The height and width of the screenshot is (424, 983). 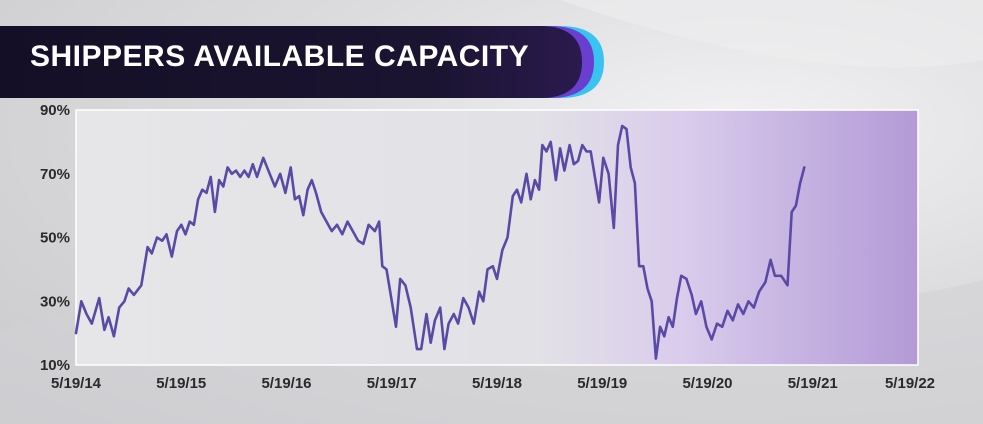 What do you see at coordinates (55, 110) in the screenshot?
I see `y-tick-label: 90%` at bounding box center [55, 110].